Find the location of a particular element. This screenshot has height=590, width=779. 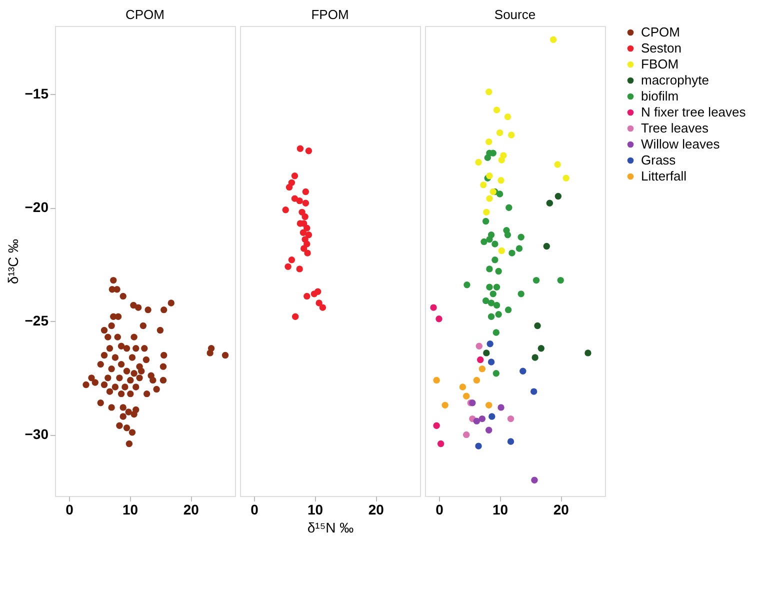

legend-label: N fixer tree leaves is located at coordinates (693, 112).